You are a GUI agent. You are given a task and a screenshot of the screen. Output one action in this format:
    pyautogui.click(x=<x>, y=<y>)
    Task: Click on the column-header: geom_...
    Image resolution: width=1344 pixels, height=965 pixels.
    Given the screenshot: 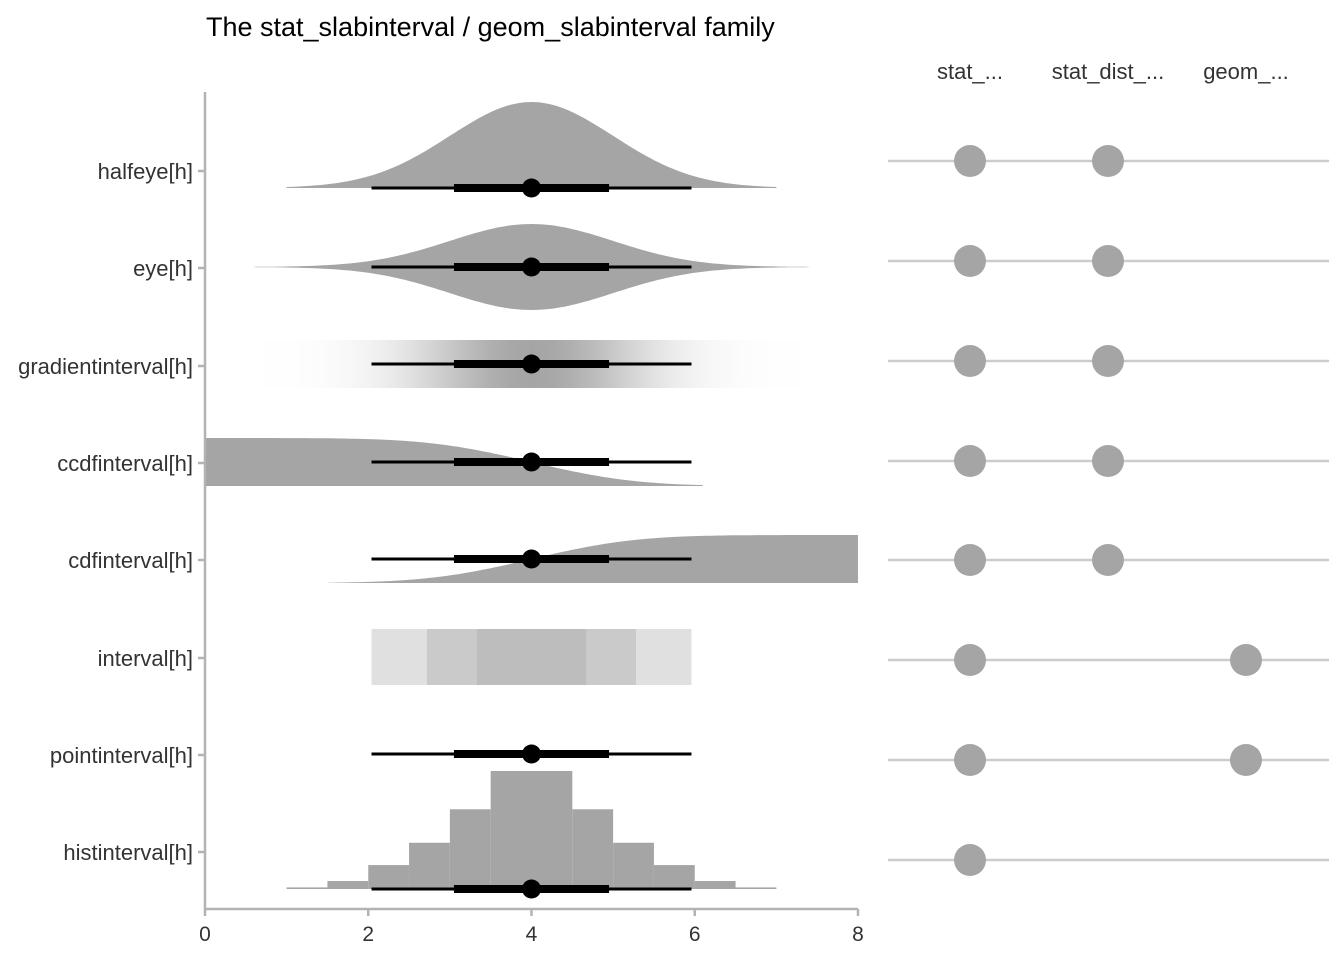 What is the action you would take?
    pyautogui.click(x=1246, y=71)
    